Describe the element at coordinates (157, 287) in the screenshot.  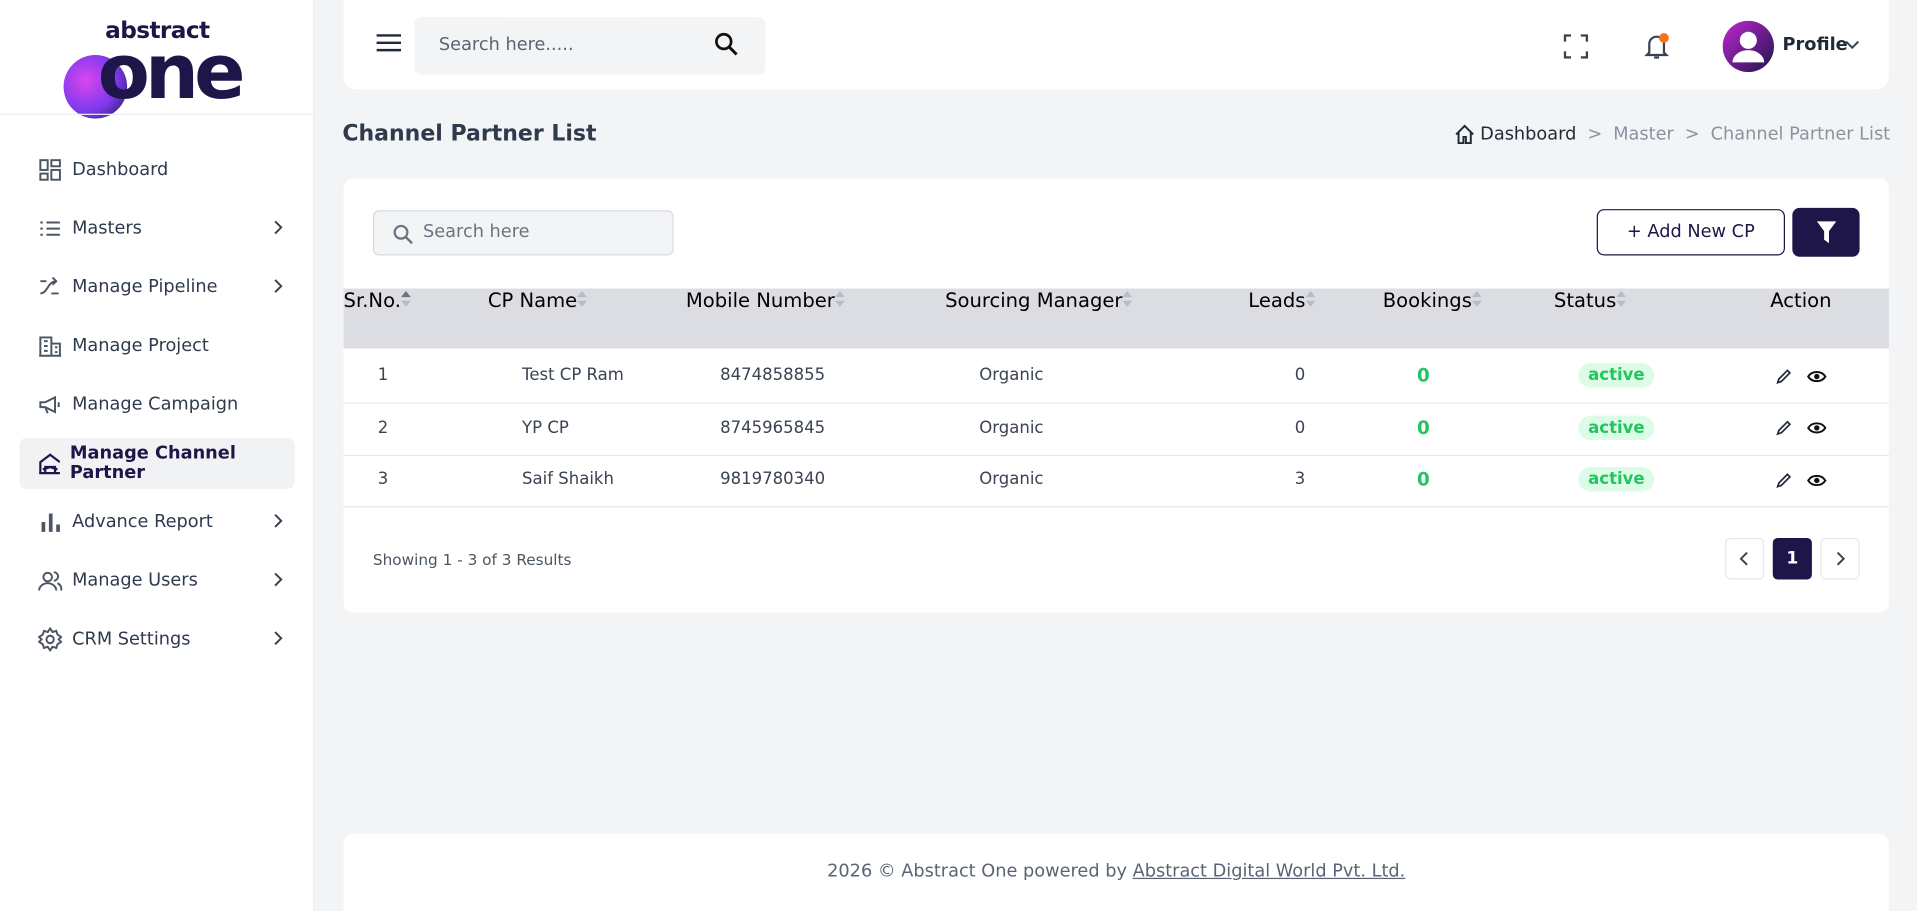
I see `menu-item: Manage Pipeline` at that location.